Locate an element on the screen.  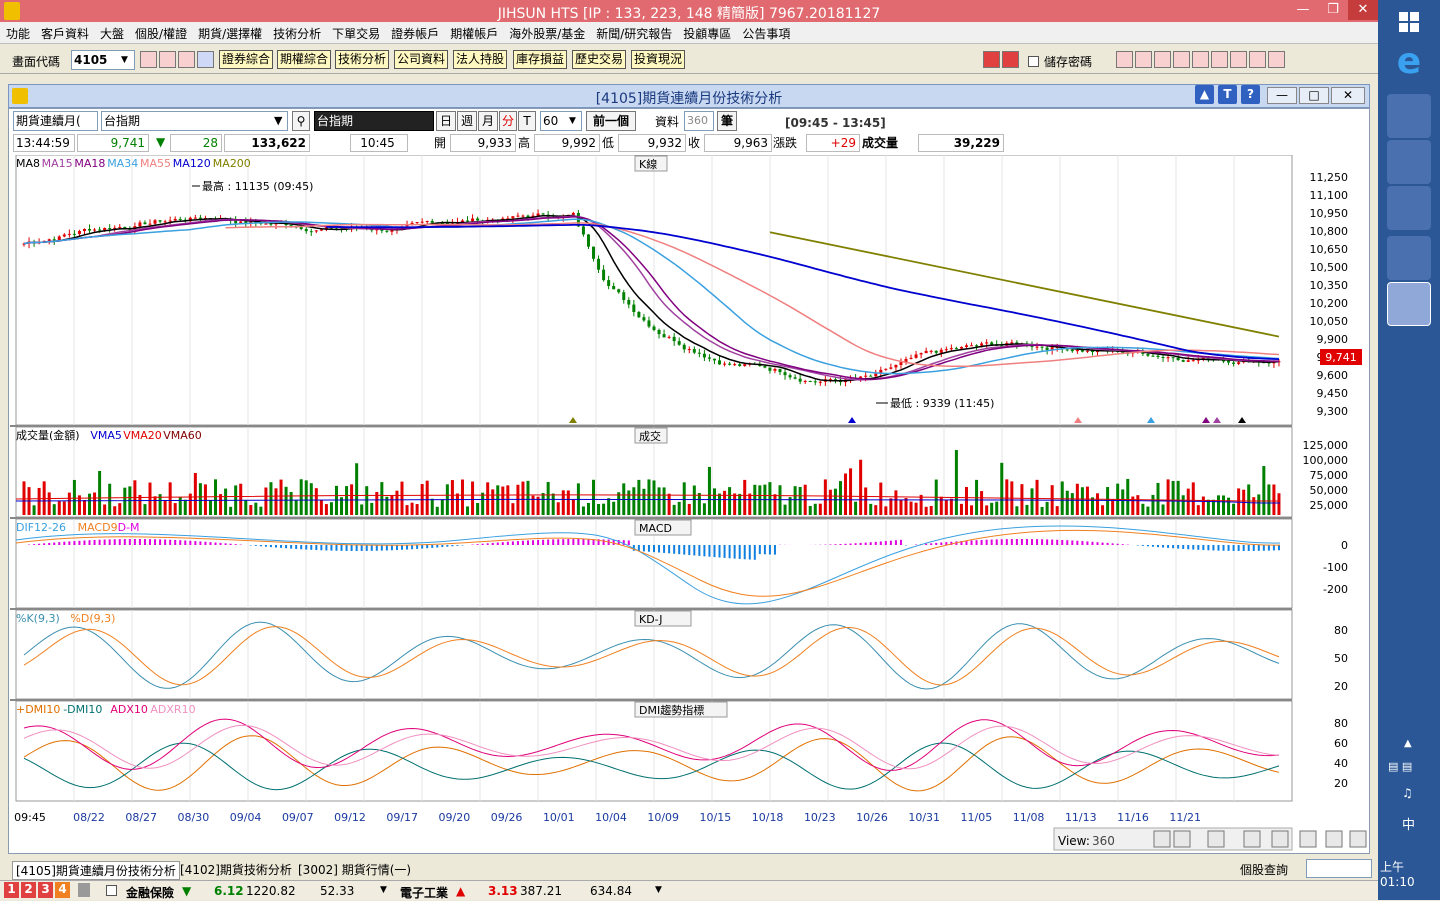
data-count-input: 360 is located at coordinates (699, 121).